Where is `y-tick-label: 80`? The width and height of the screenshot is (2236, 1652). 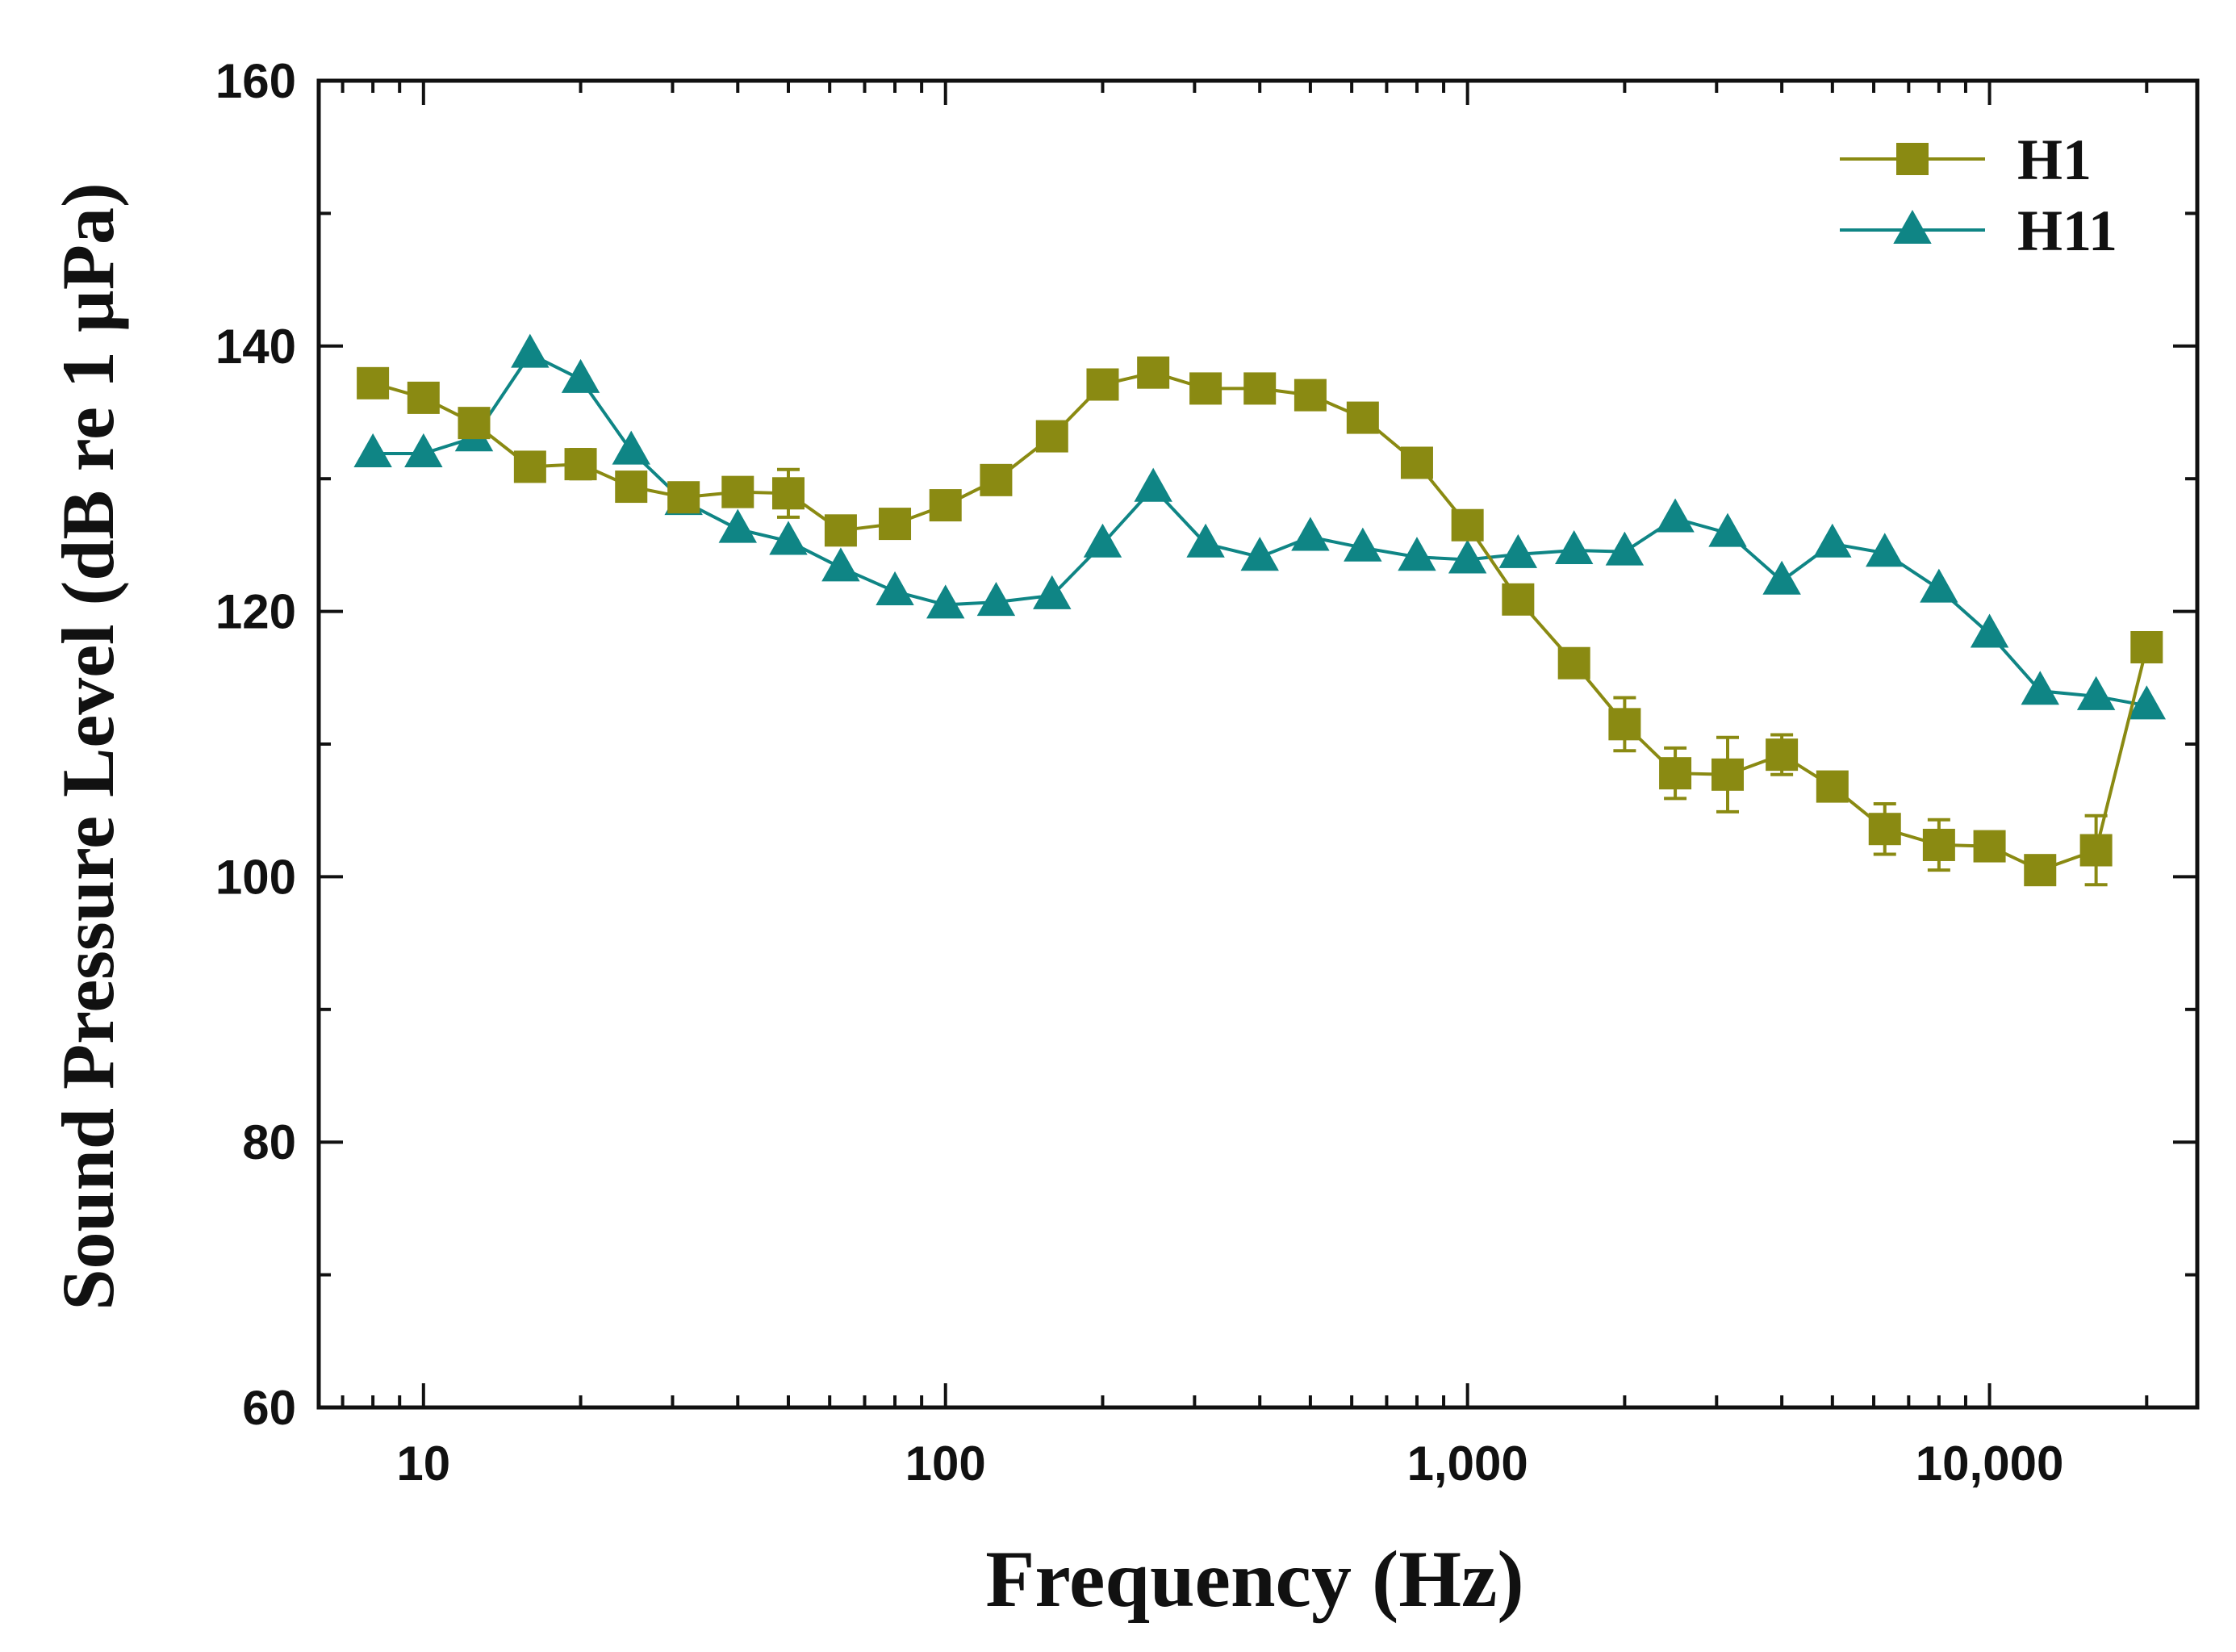
y-tick-label: 80 is located at coordinates (269, 1142).